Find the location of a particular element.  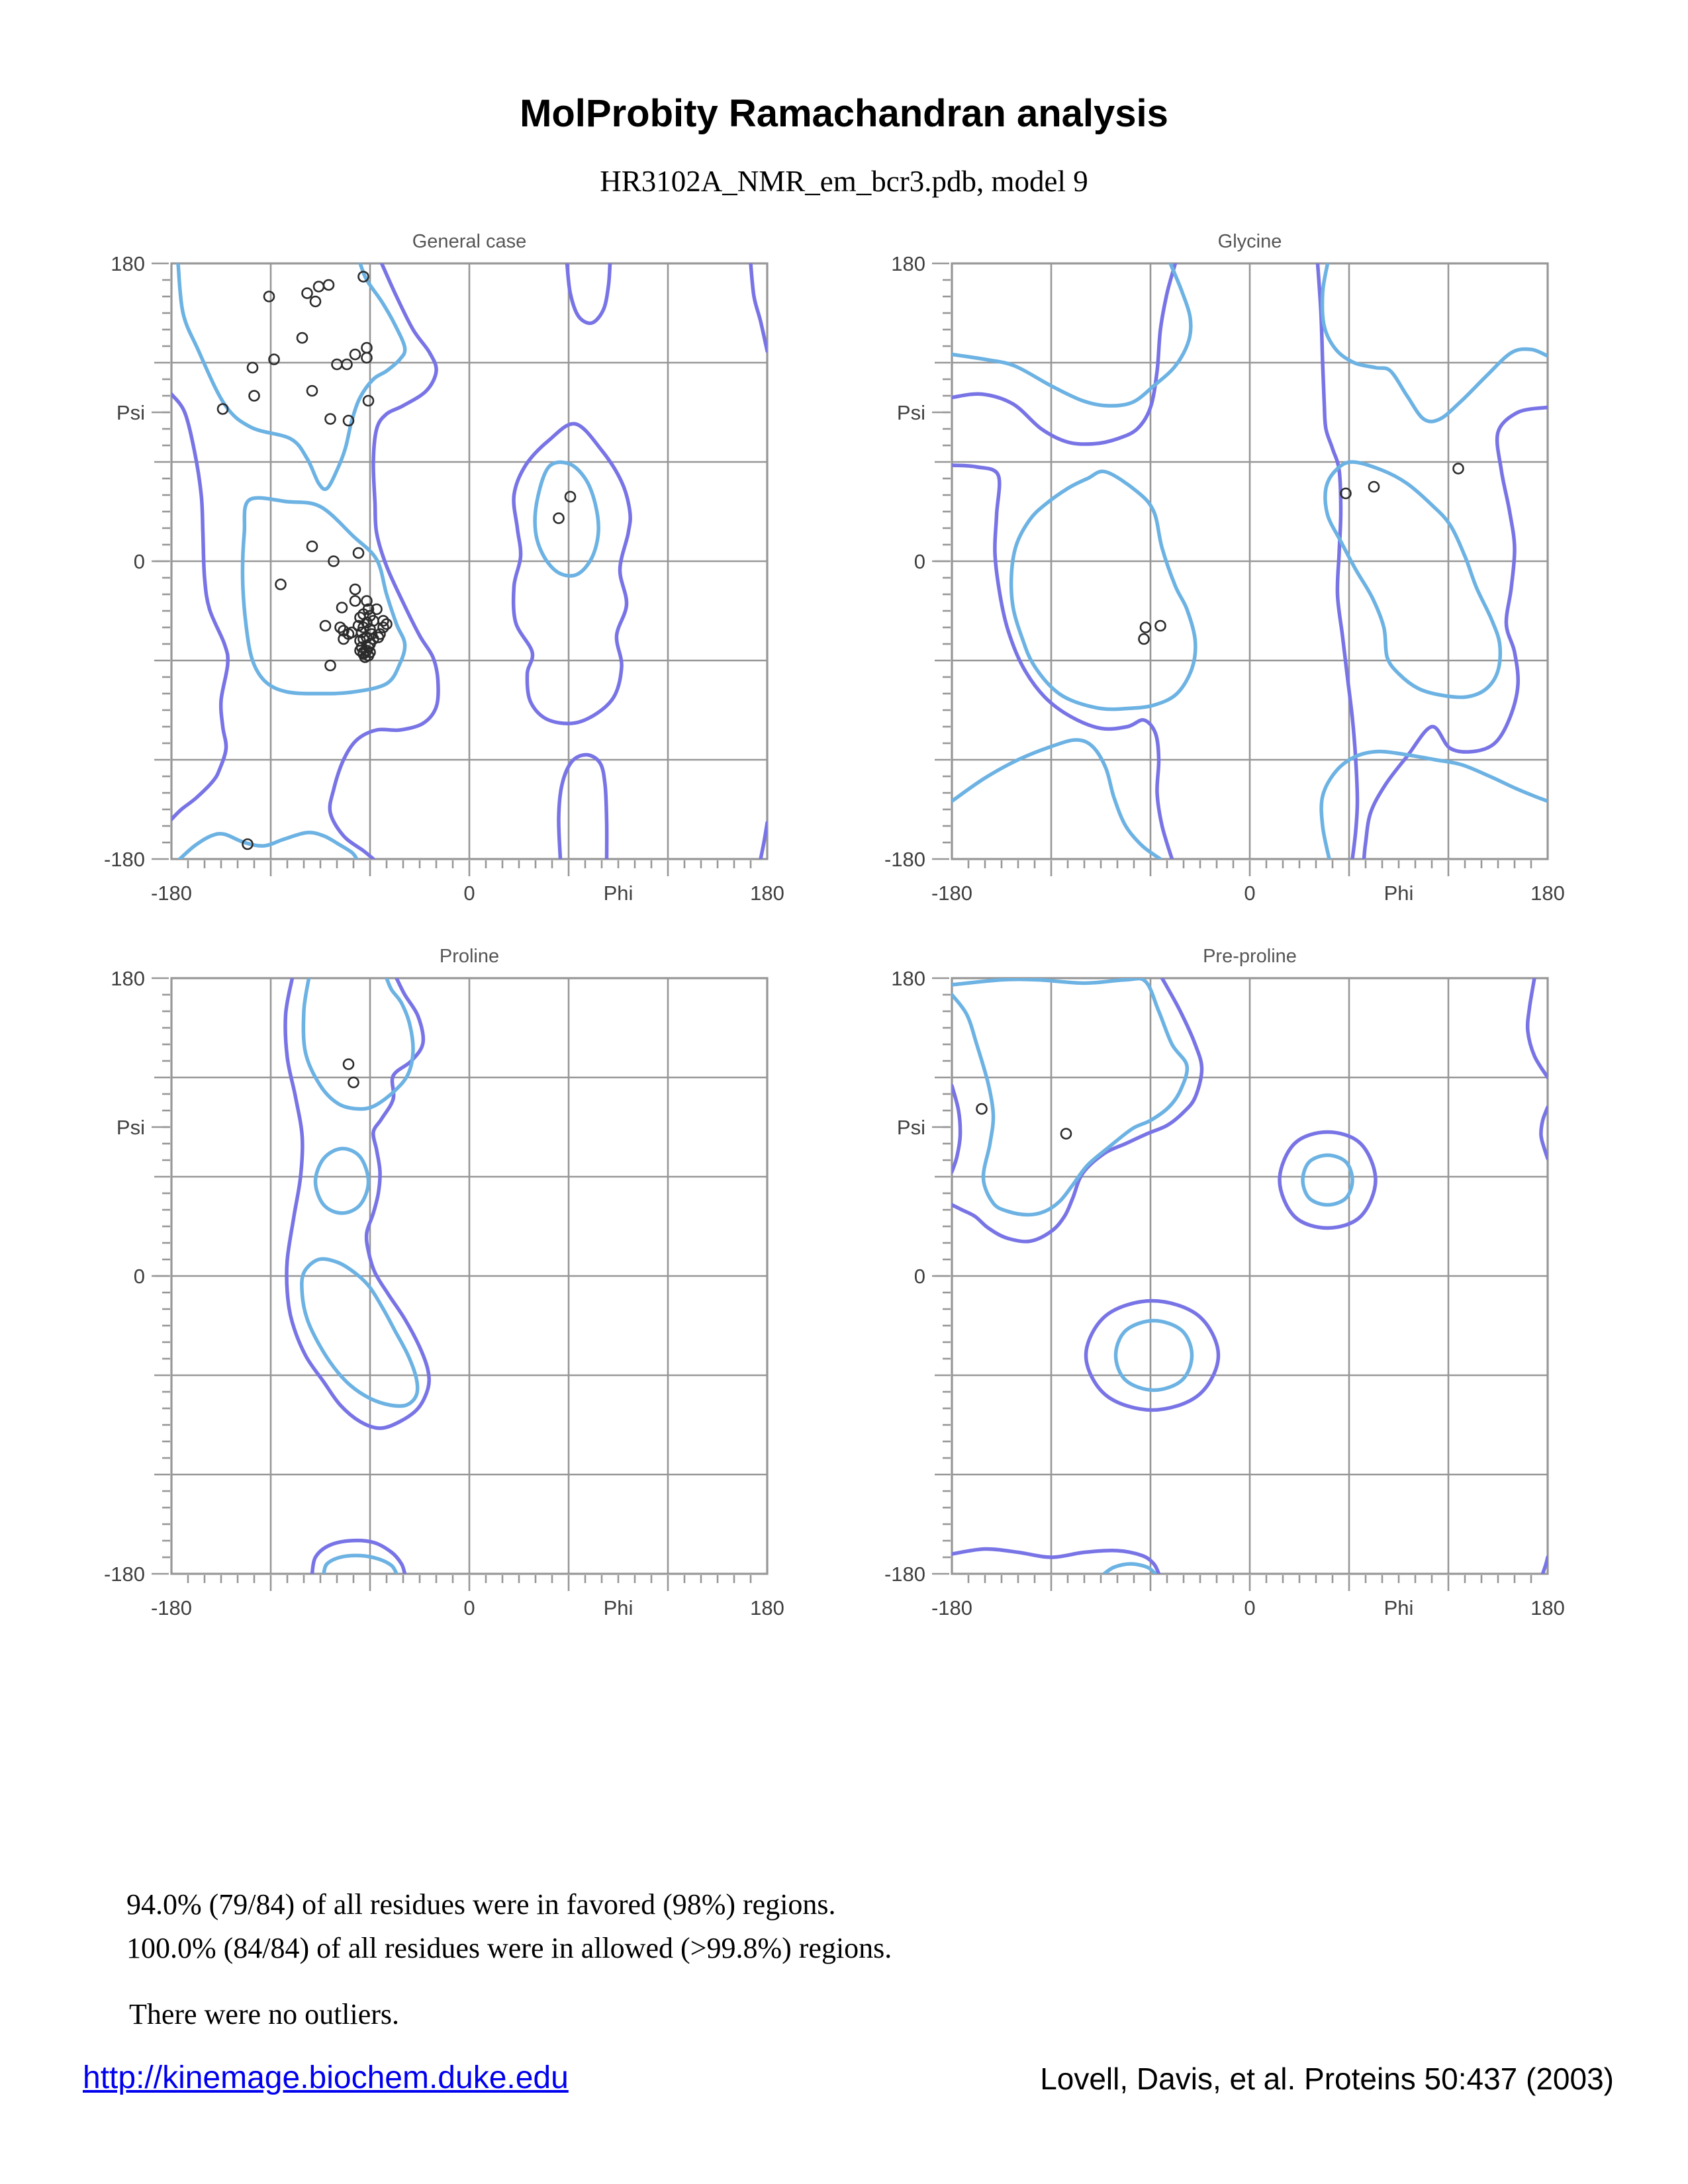

plot-pre-proline: Pre-proline 180 Psi 0 -180 -180 0 Phi 180 is located at coordinates (1216, 1289).